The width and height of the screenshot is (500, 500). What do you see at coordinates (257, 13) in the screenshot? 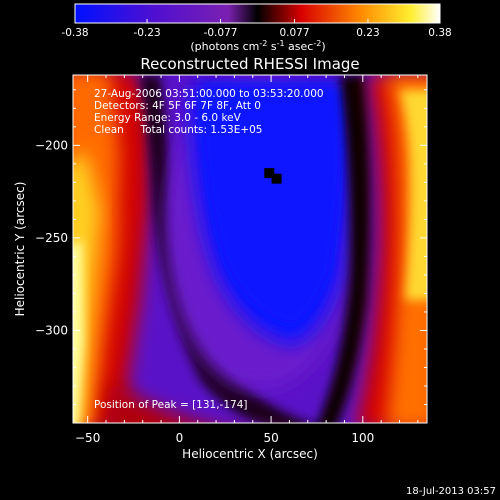
I see `colorbar-gradient` at bounding box center [257, 13].